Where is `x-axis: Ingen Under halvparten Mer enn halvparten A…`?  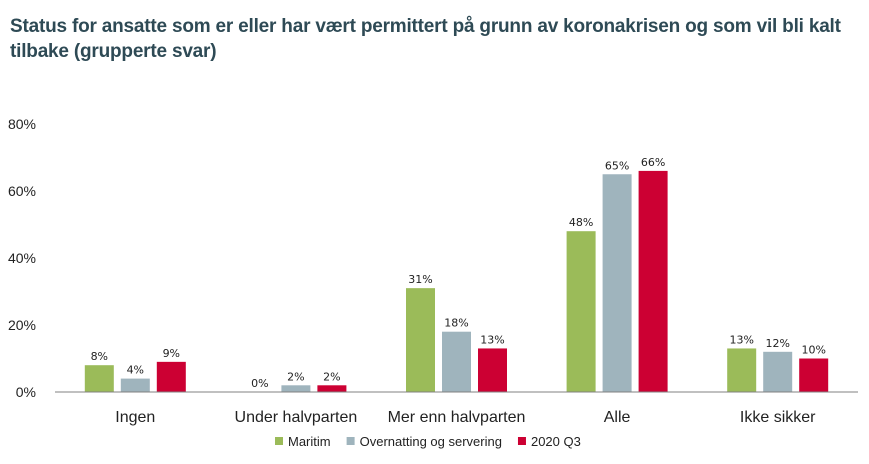 x-axis: Ingen Under halvparten Mer enn halvparten A… is located at coordinates (456, 408).